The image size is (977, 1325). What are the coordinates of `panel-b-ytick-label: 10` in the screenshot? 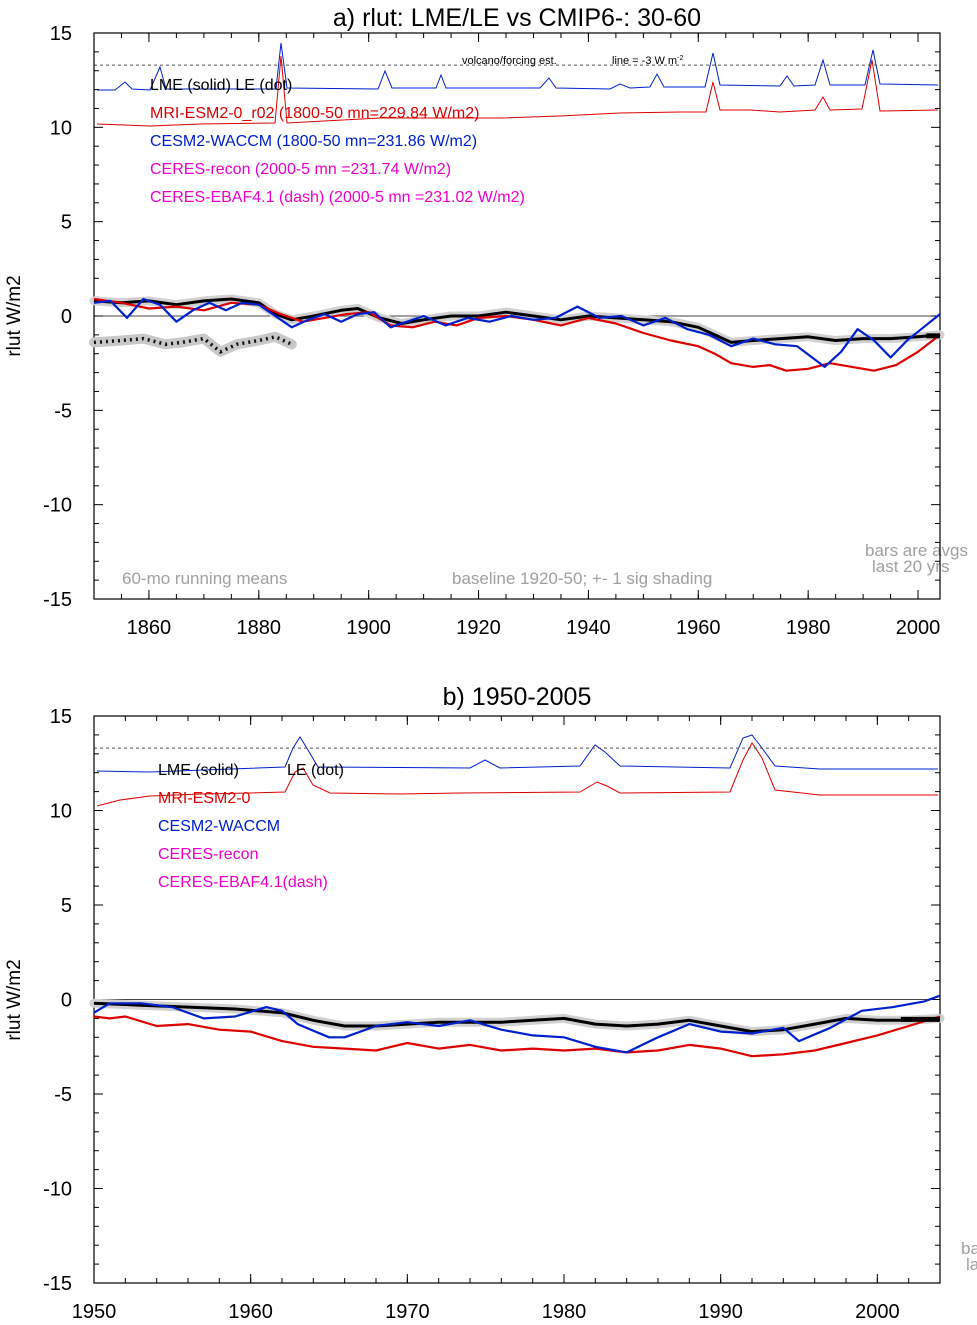 It's located at (61, 812).